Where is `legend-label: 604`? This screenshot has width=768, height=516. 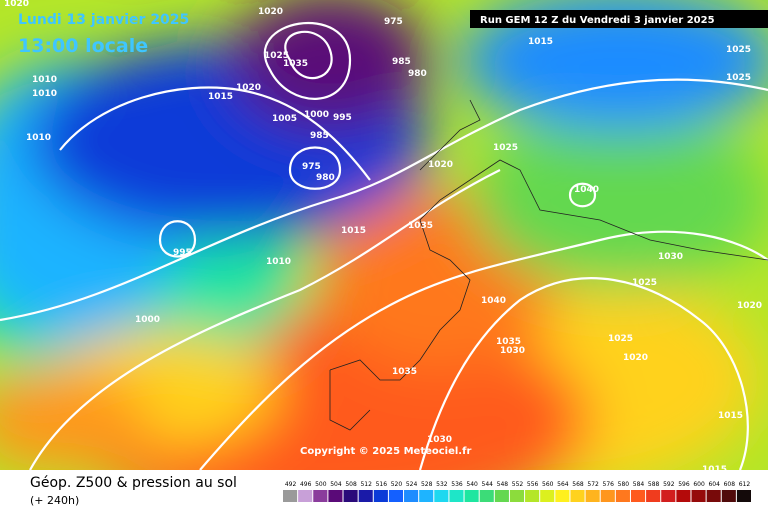 legend-label: 604 is located at coordinates (714, 484).